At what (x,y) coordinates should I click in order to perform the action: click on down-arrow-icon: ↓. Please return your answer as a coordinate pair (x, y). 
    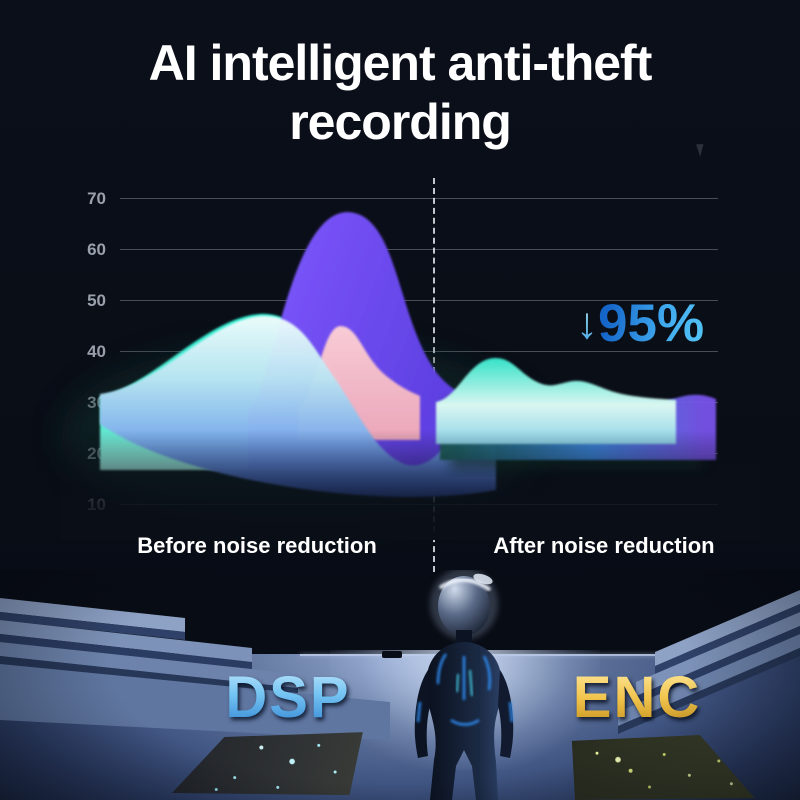
    Looking at the image, I should click on (587, 324).